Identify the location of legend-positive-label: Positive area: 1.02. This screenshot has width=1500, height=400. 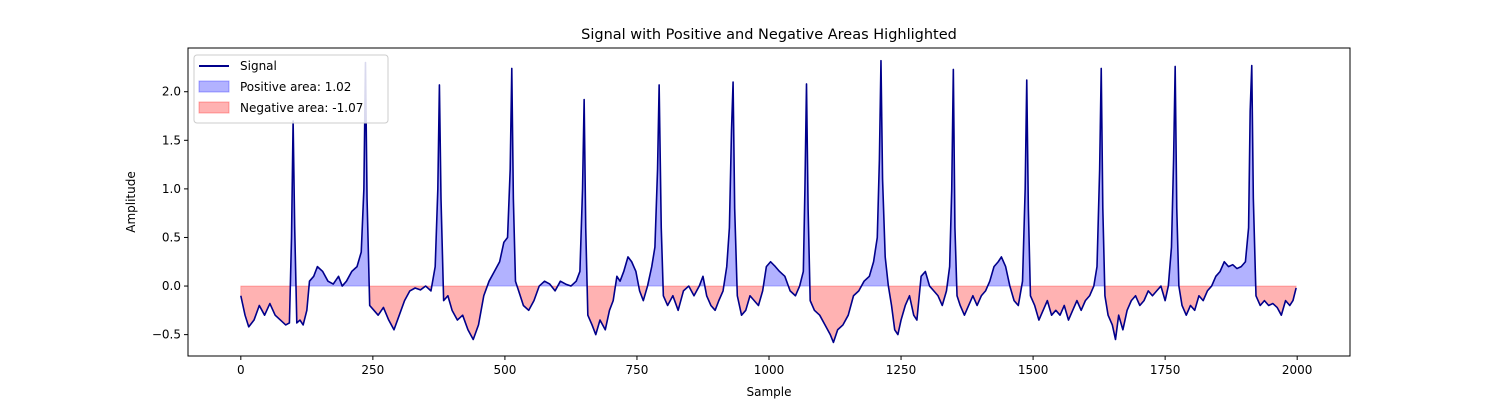
(295, 87).